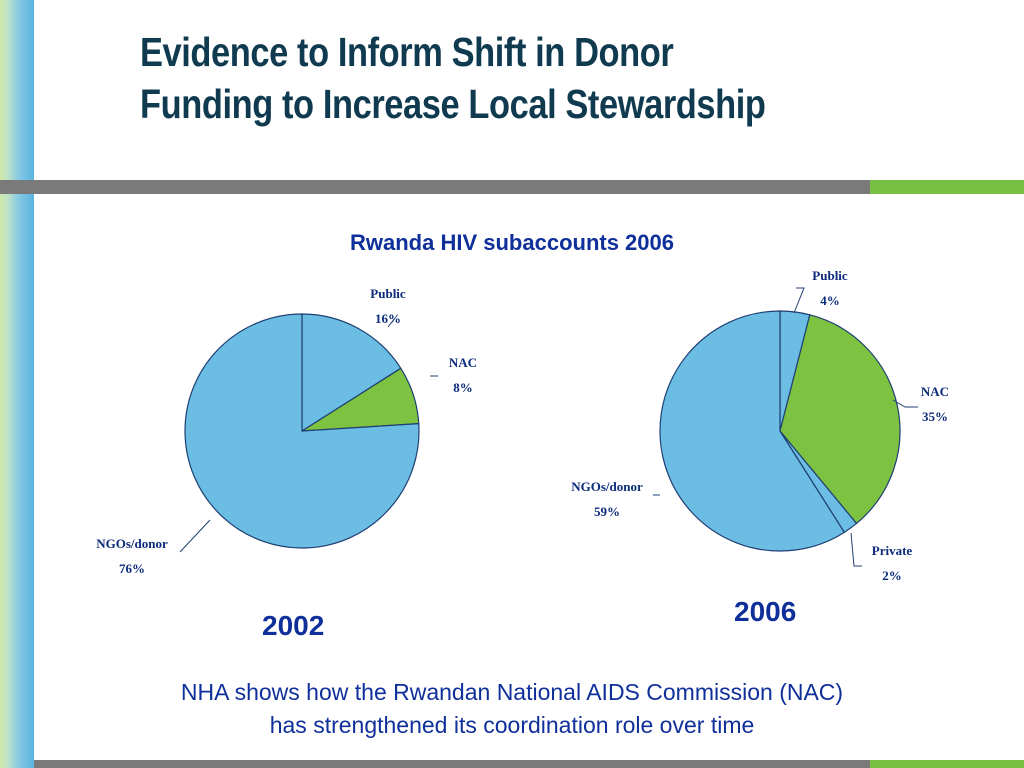  What do you see at coordinates (463, 362) in the screenshot?
I see `slice-label-2002-nac: NAC` at bounding box center [463, 362].